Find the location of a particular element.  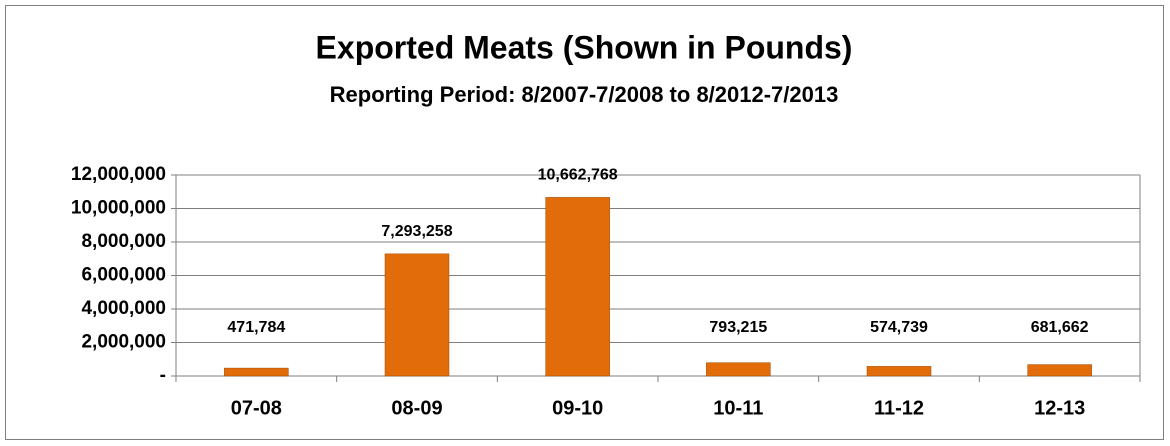

x-tick-label: 09-10 is located at coordinates (577, 408).